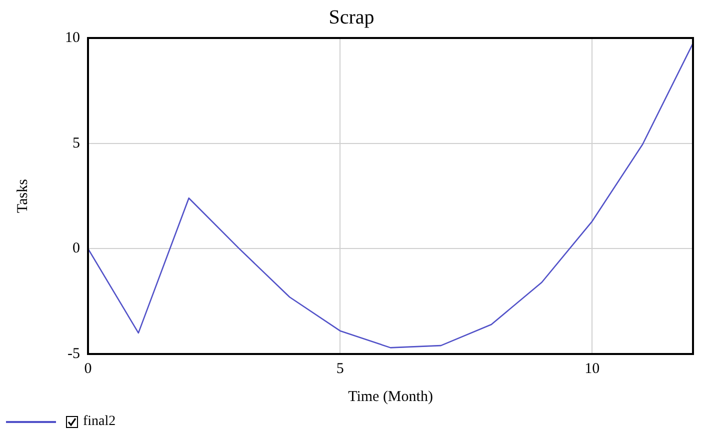  Describe the element at coordinates (340, 368) in the screenshot. I see `x-tick-label: 5` at that location.